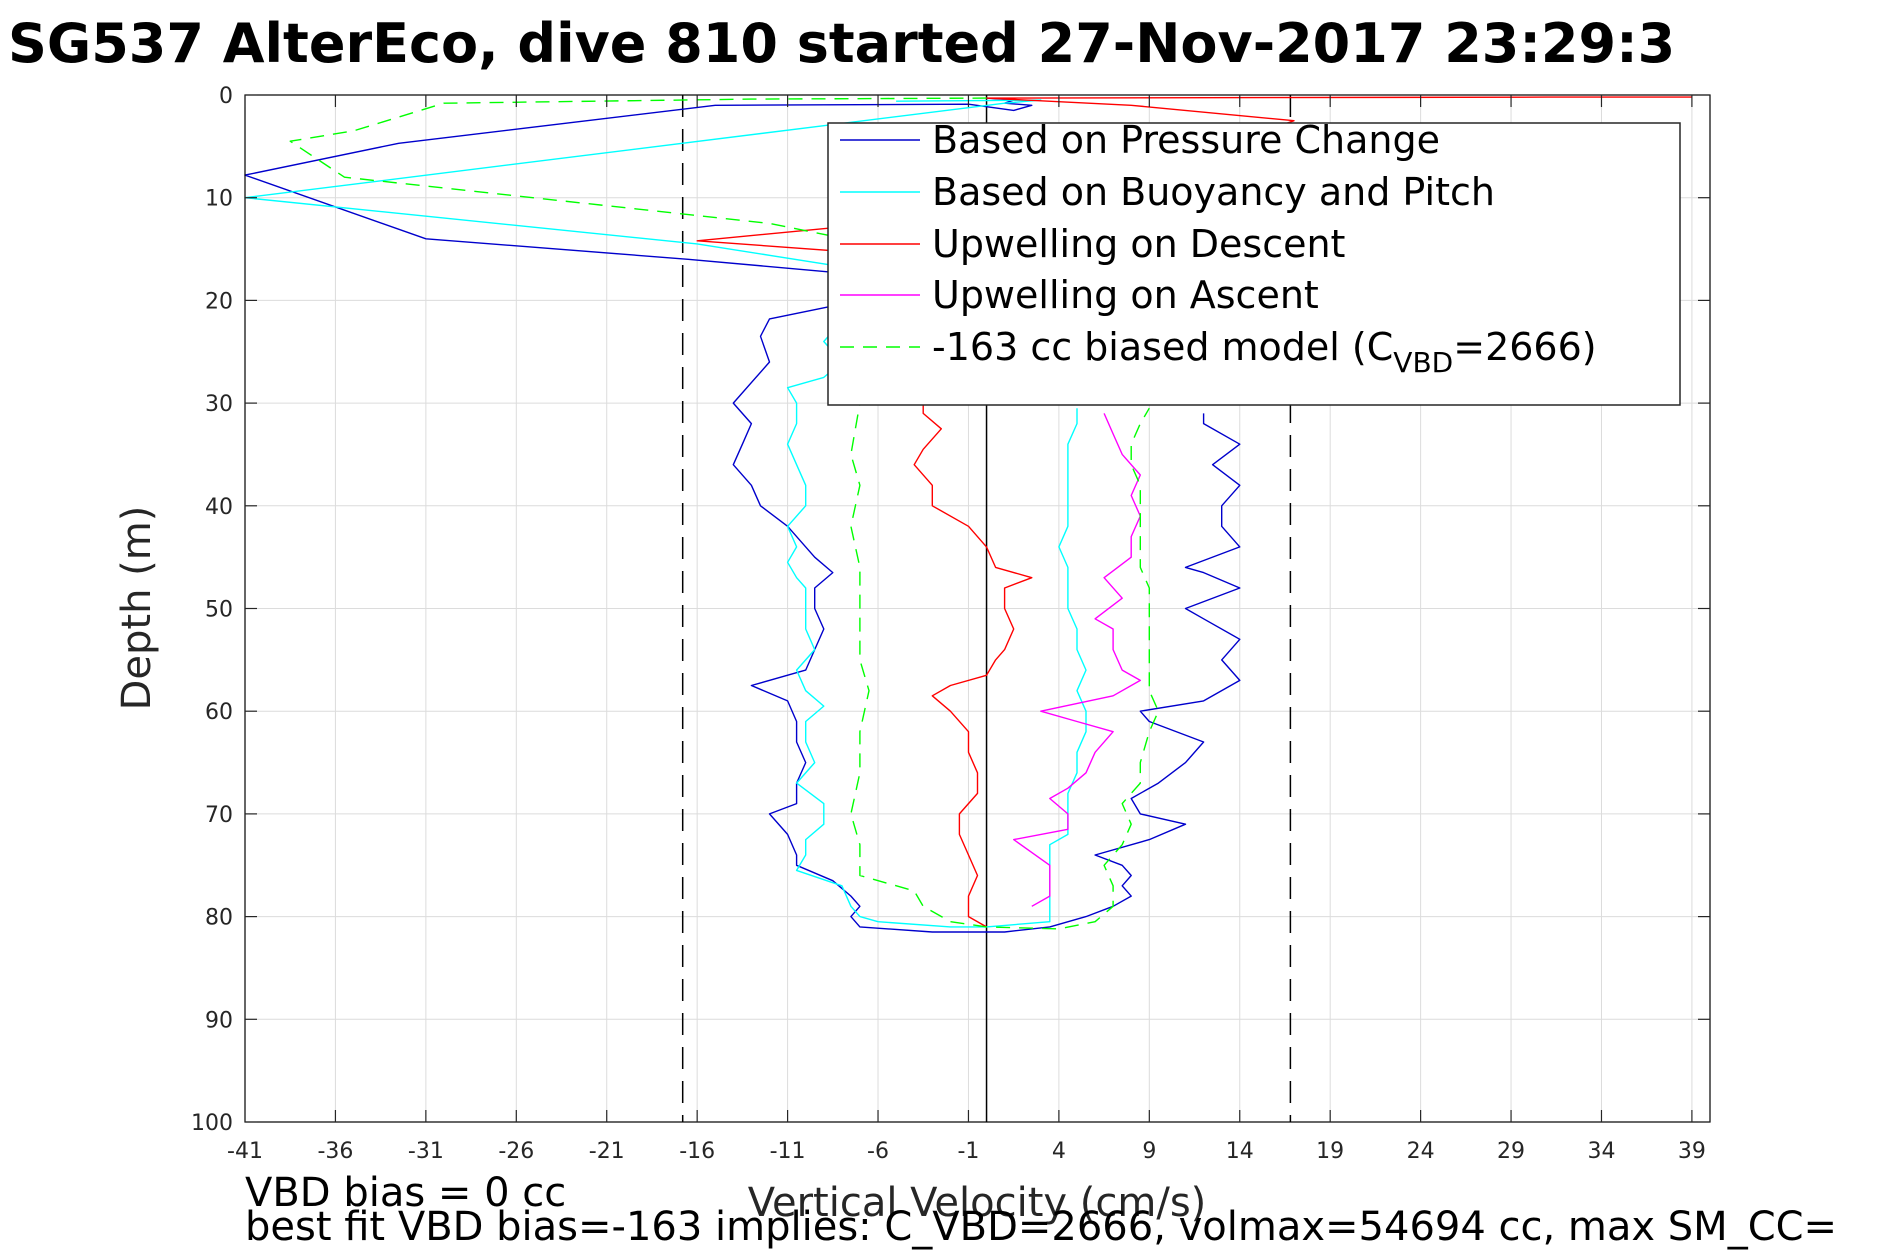 The image size is (1890, 1260). I want to click on x-tick-label: -1, so click(968, 1151).